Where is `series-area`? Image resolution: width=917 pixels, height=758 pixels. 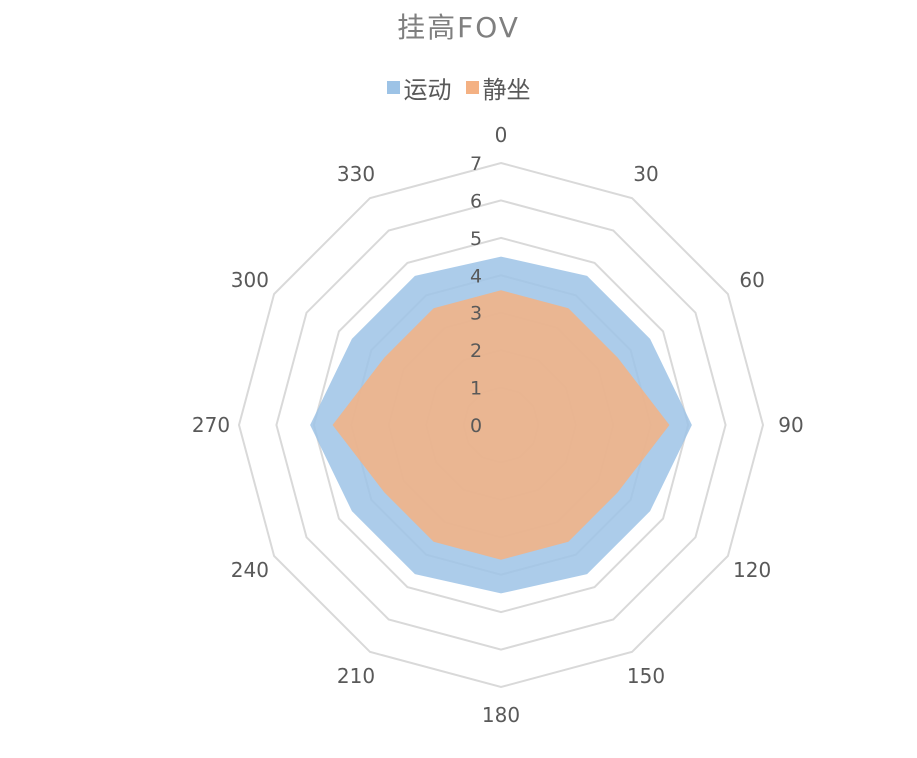 series-area is located at coordinates (501, 425).